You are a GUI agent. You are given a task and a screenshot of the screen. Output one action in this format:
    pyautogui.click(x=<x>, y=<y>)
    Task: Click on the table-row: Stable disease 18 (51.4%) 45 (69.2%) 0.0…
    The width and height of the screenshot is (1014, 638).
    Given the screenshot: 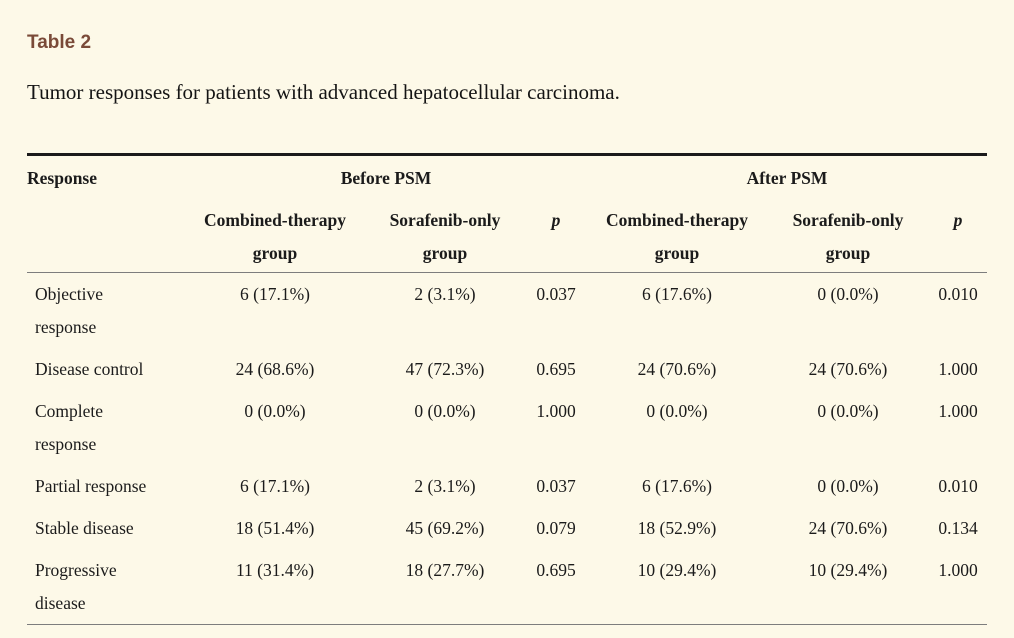 What is the action you would take?
    pyautogui.click(x=507, y=528)
    